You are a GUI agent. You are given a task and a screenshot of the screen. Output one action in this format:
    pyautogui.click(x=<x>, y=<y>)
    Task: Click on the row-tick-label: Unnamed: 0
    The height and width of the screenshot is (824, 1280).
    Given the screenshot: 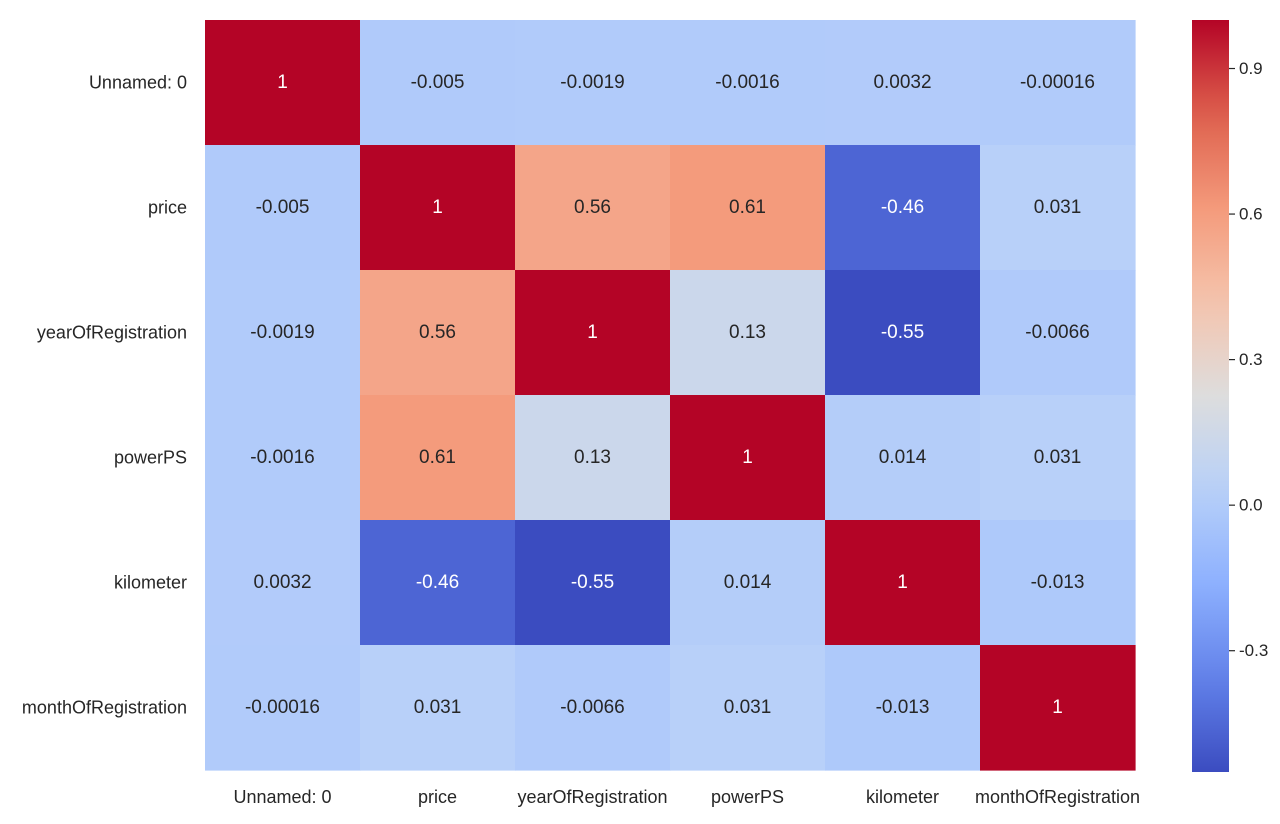 What is the action you would take?
    pyautogui.click(x=138, y=83)
    